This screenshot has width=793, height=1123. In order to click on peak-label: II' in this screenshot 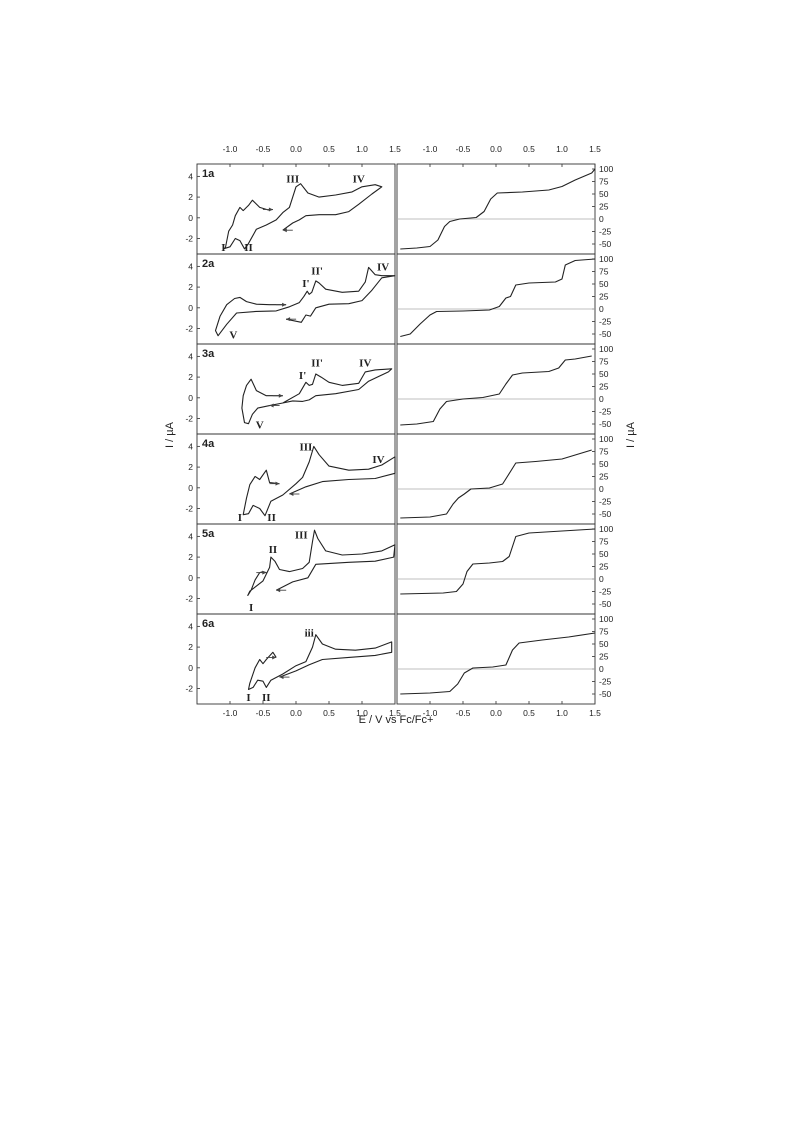, I will do `click(317, 272)`.